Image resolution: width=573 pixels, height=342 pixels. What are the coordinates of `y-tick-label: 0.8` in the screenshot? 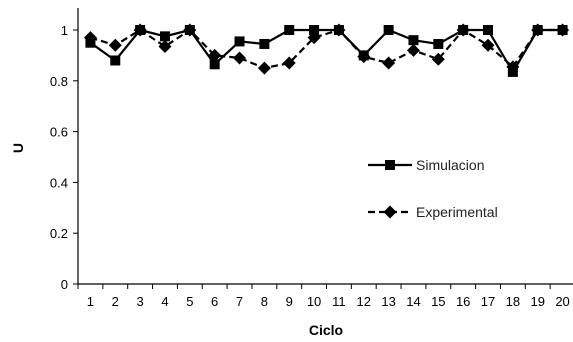 It's located at (59, 81).